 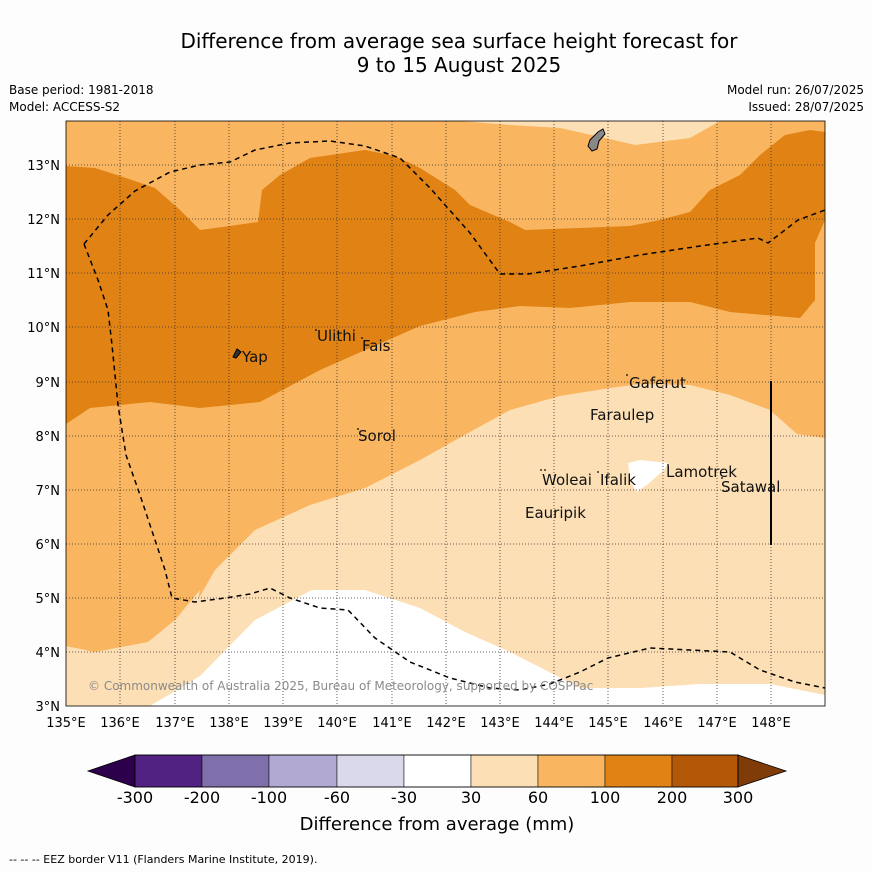 What do you see at coordinates (435, 797) in the screenshot?
I see `colorbar-ticks: -300 -200 -100 -60 -30 30 60 100 200 300` at bounding box center [435, 797].